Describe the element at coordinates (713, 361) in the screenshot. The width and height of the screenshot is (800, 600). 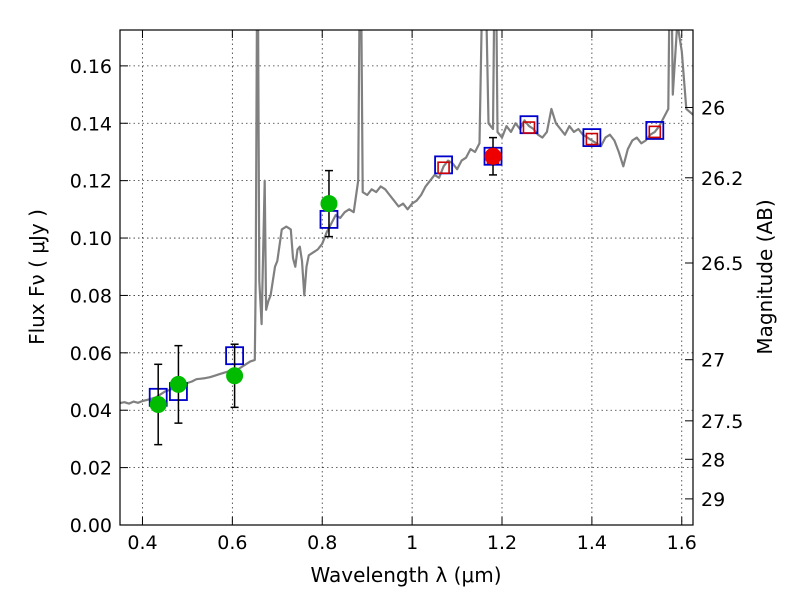
I see `right-tick-label: 27` at that location.